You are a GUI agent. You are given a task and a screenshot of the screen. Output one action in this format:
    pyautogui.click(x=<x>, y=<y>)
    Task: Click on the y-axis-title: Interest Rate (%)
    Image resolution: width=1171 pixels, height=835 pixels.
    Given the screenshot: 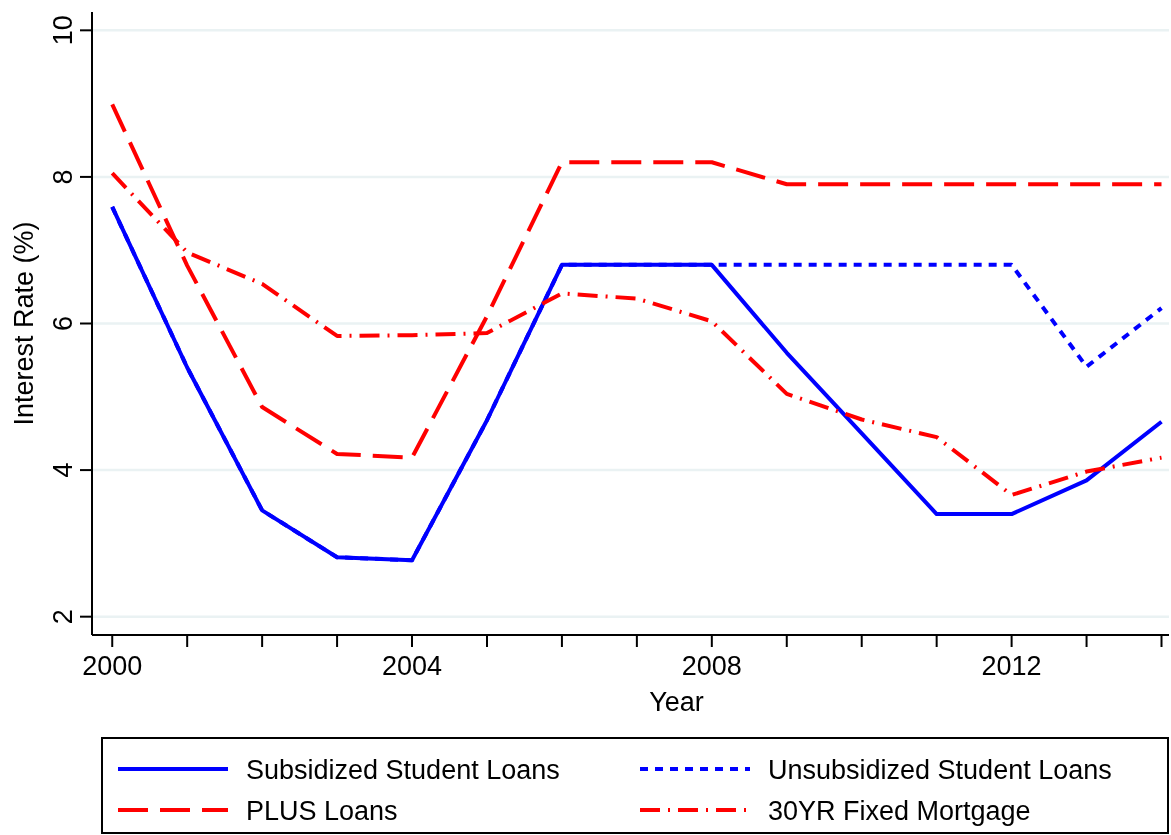 What is the action you would take?
    pyautogui.click(x=24, y=323)
    